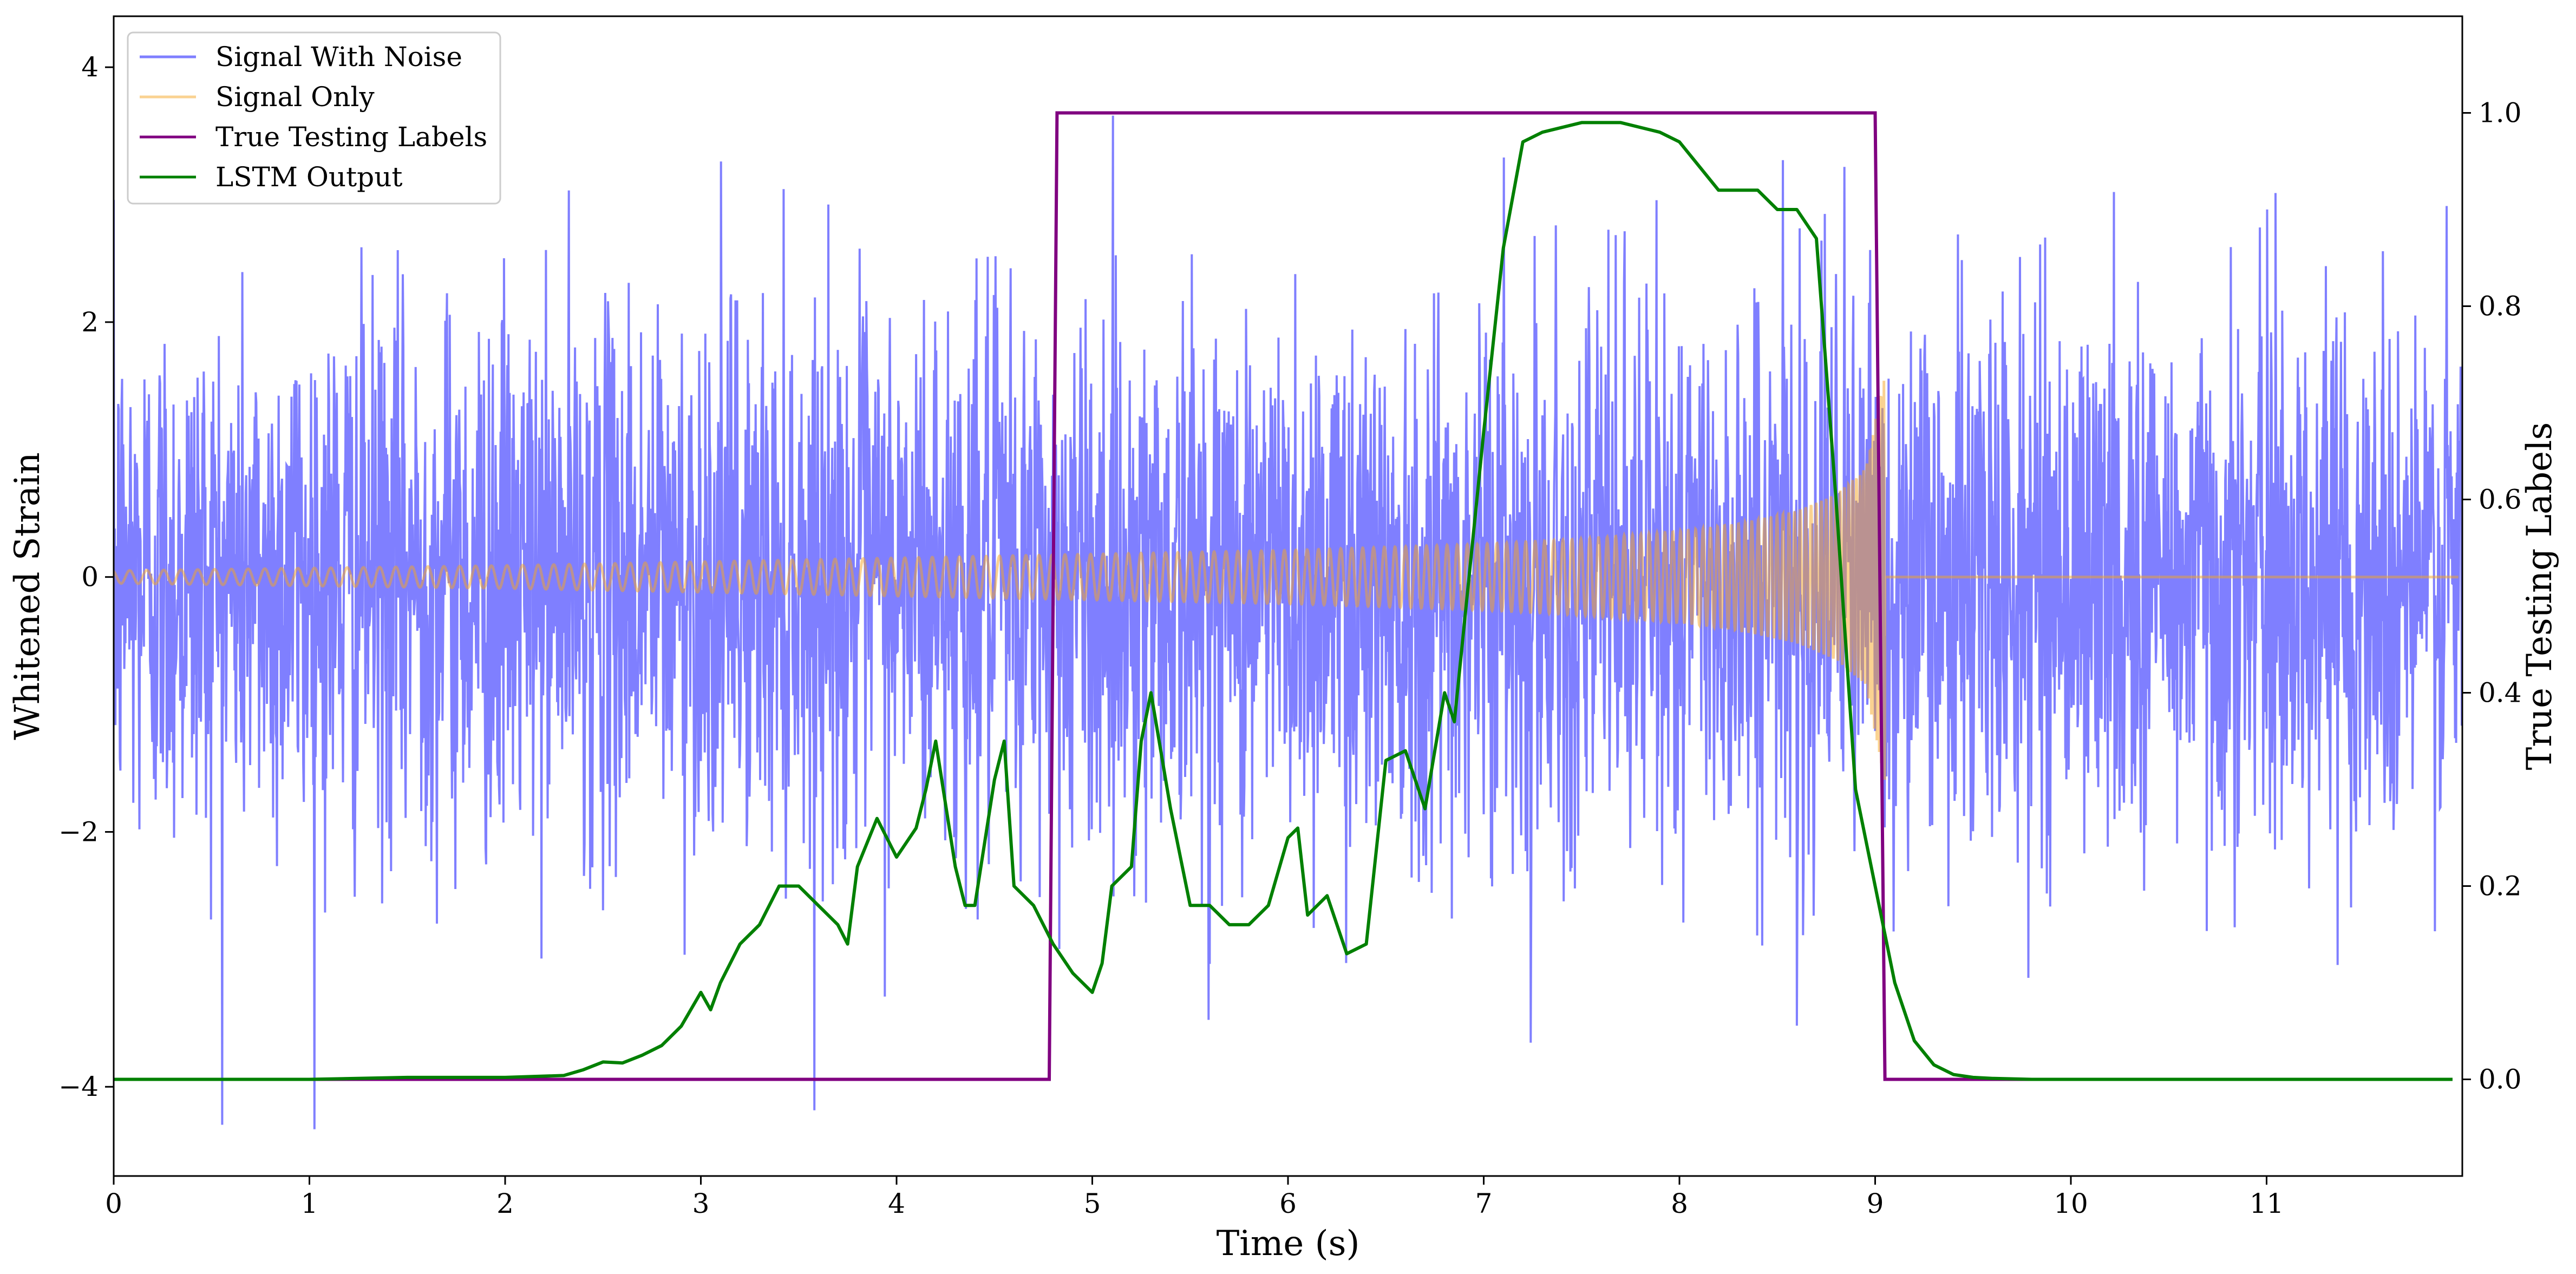 The height and width of the screenshot is (1274, 2576). Describe the element at coordinates (90, 577) in the screenshot. I see `y-tick-label-left: 0` at that location.